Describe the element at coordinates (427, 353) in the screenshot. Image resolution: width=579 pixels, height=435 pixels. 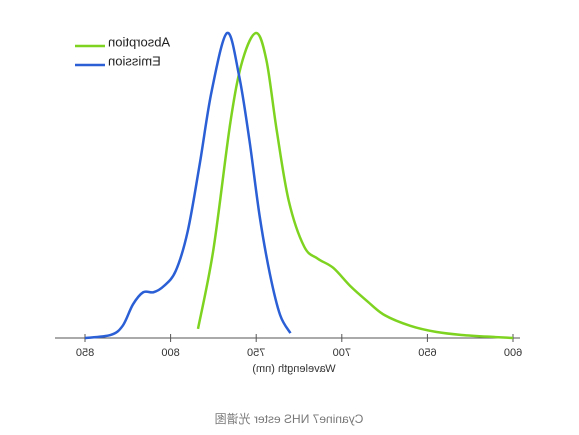
I see `x-tick-label: 650` at that location.